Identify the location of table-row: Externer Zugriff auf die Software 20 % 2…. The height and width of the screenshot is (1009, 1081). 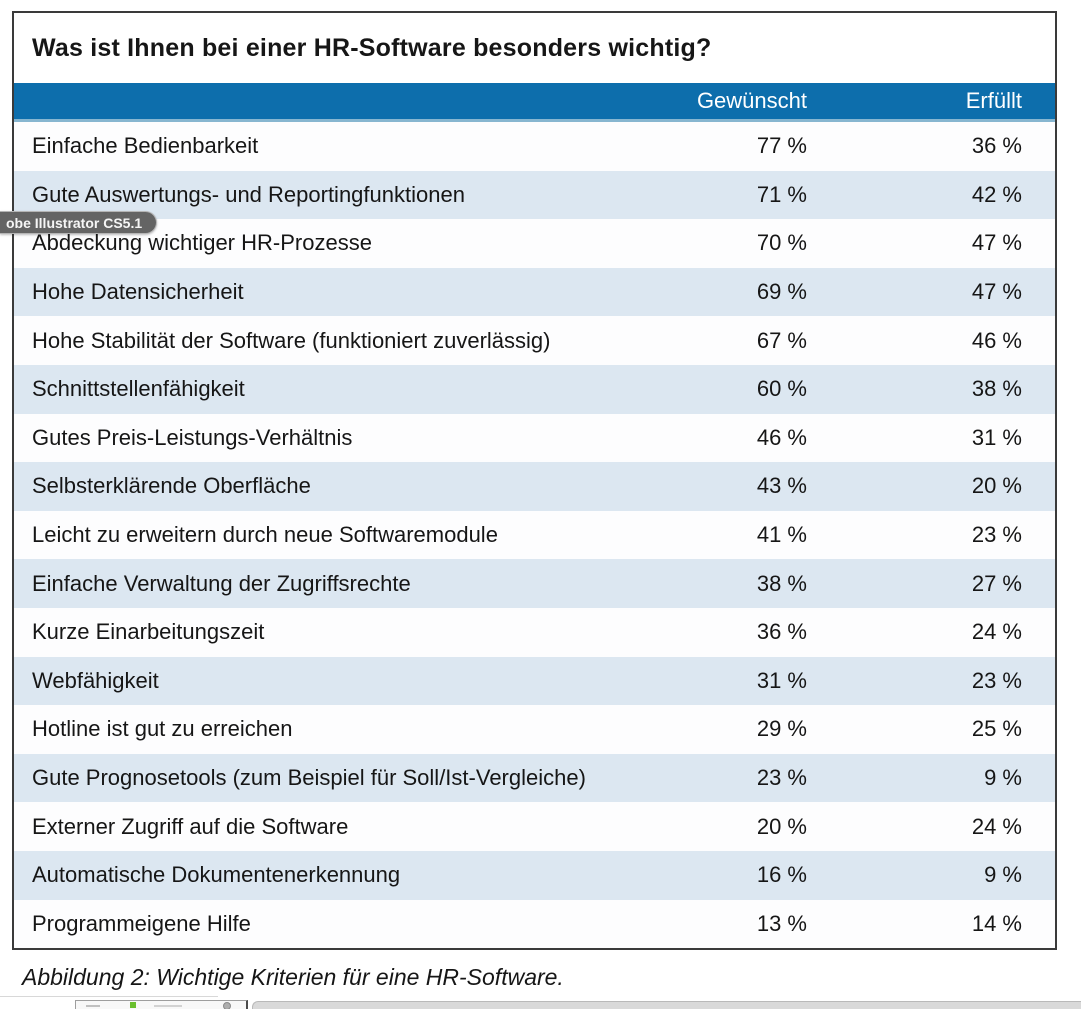
(534, 826).